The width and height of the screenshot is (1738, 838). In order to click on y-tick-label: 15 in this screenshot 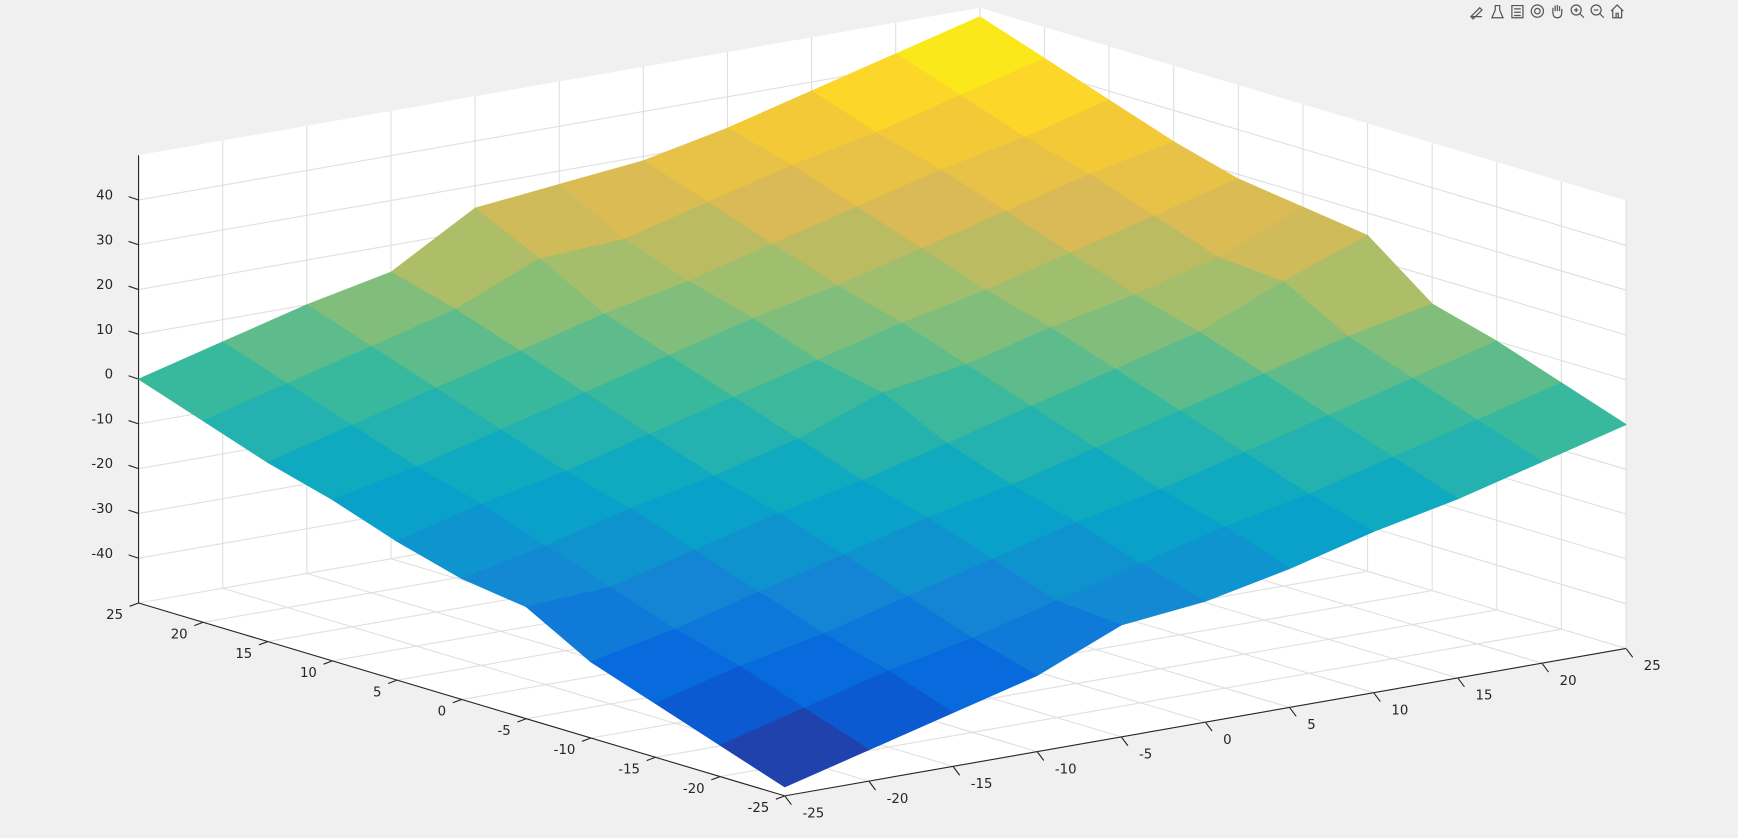, I will do `click(243, 654)`.